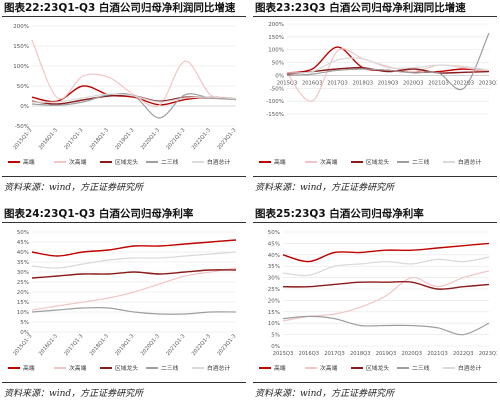 This screenshot has height=406, width=500. Describe the element at coordinates (274, 279) in the screenshot. I see `y-tick-label: 30%` at that location.